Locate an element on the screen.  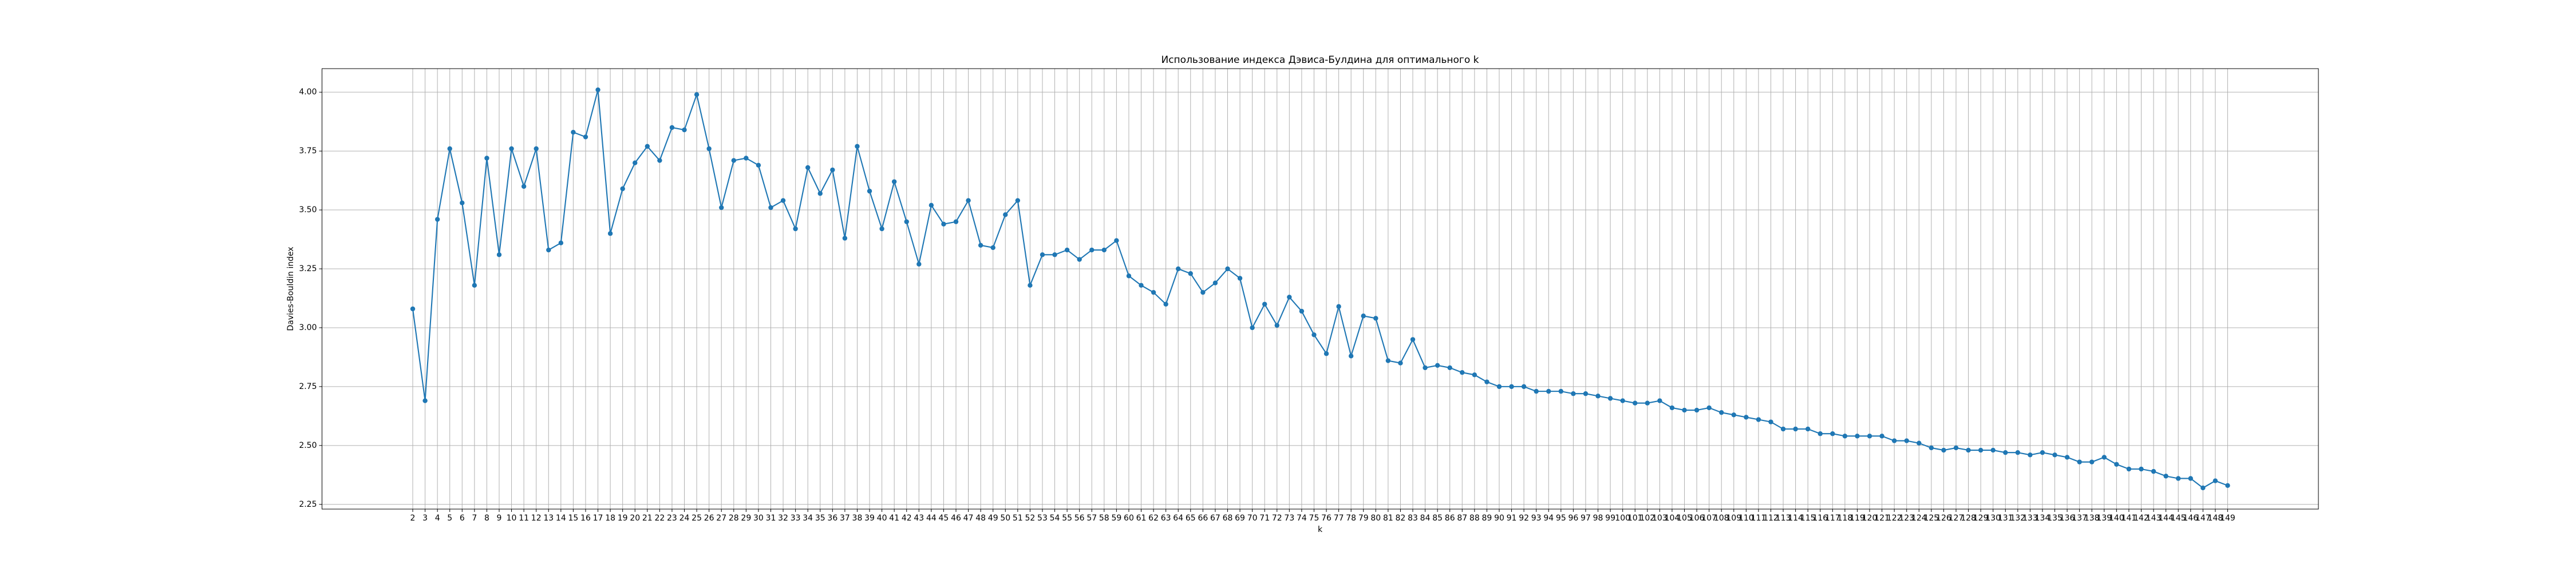
x-tick-label: 5 is located at coordinates (449, 518).